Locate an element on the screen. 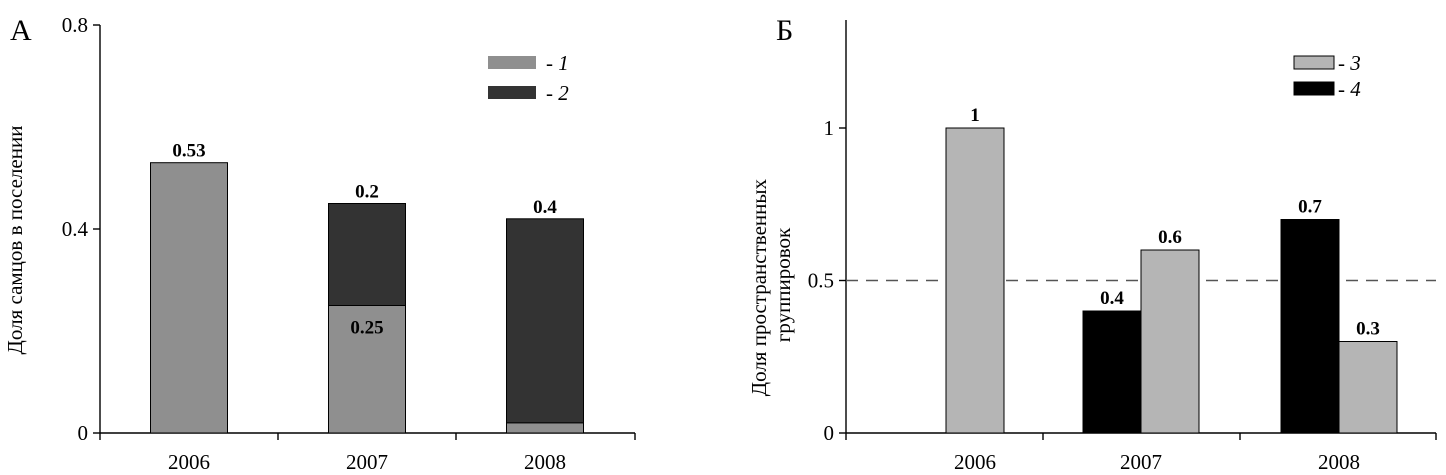 Image resolution: width=1446 pixels, height=475 pixels. panel-b-y-tick-label: 1 is located at coordinates (829, 128).